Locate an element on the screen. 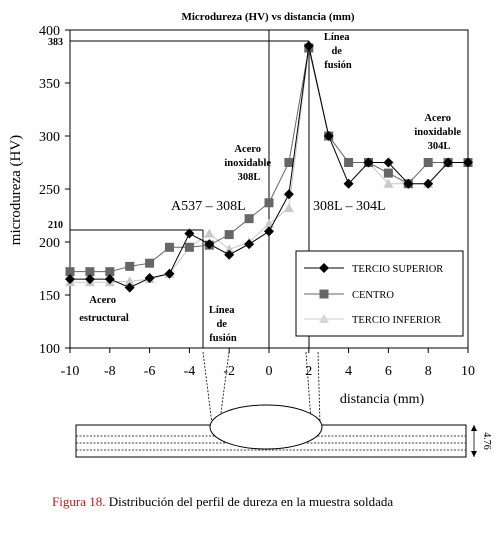 The height and width of the screenshot is (535, 496). y-tick-label: 200 is located at coordinates (49, 243).